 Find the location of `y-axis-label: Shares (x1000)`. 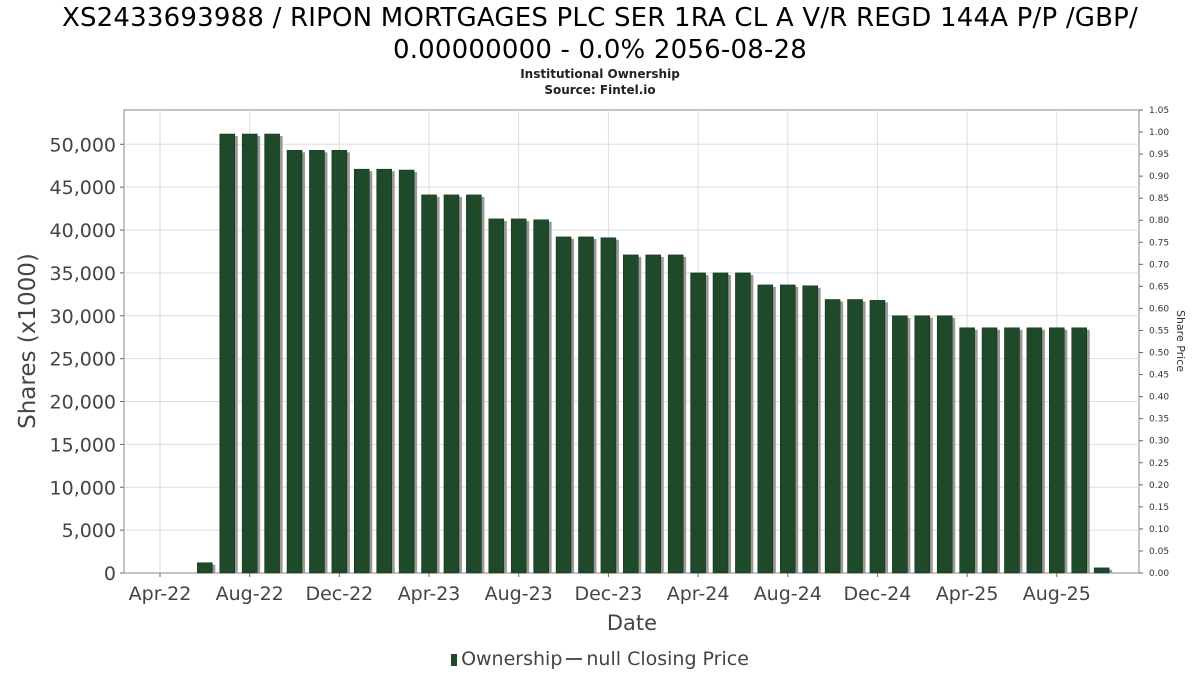

y-axis-label: Shares (x1000) is located at coordinates (28, 341).